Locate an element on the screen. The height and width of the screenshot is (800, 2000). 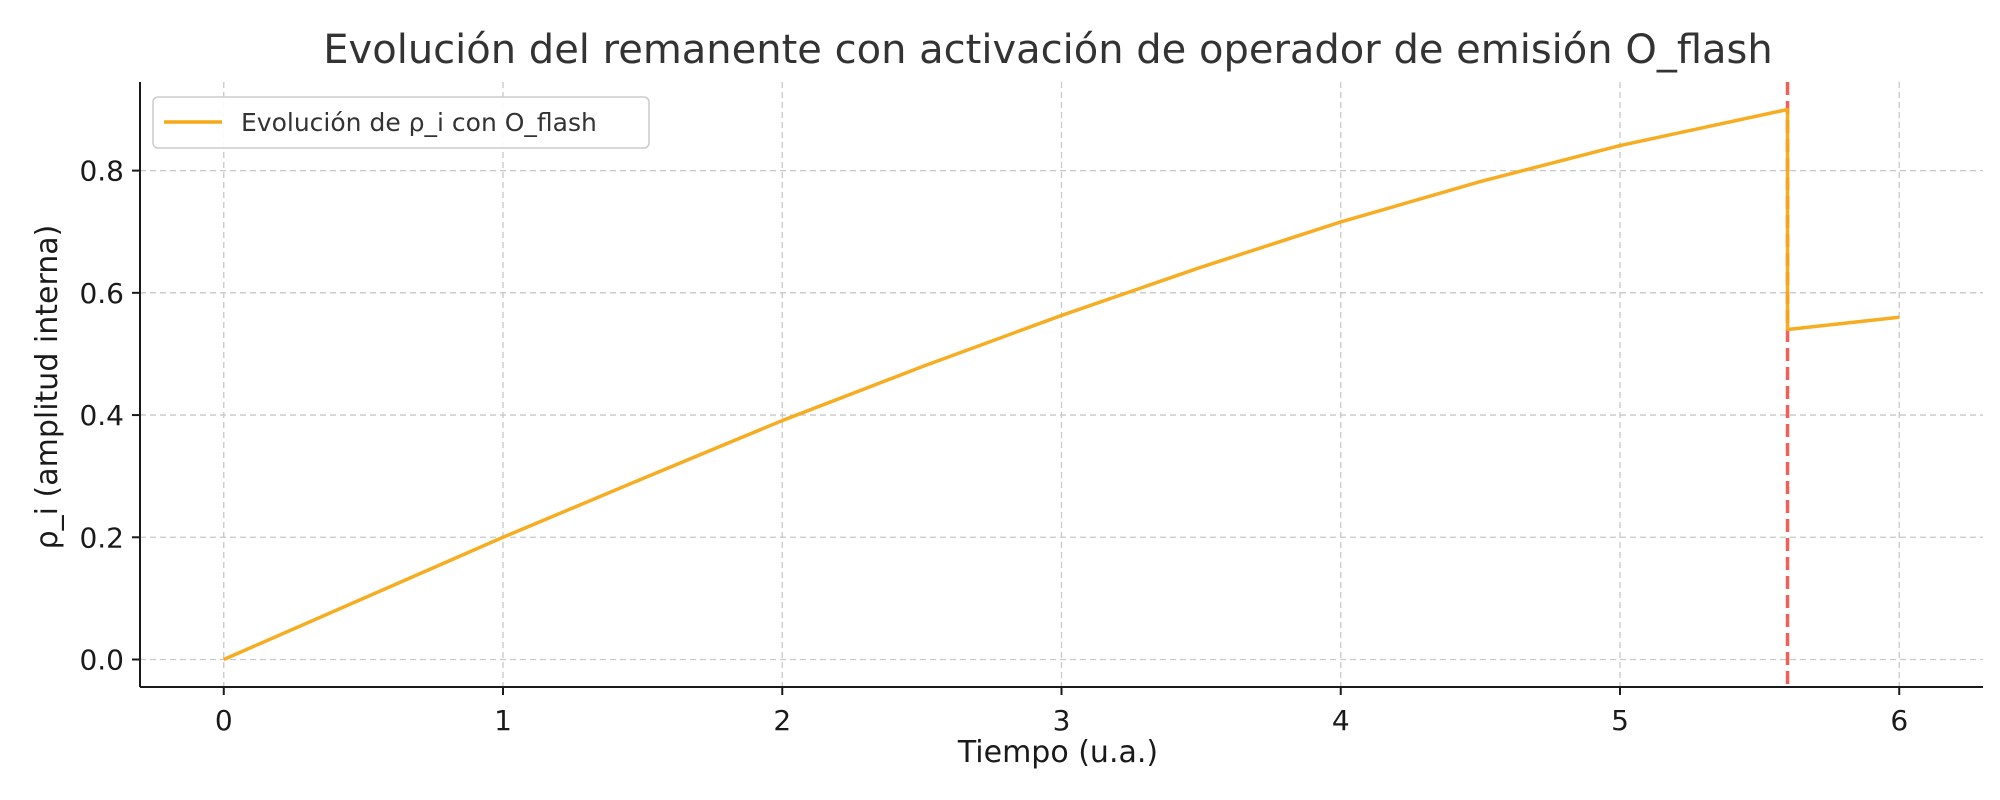
x-tick-label-4: 4 is located at coordinates (1341, 720).